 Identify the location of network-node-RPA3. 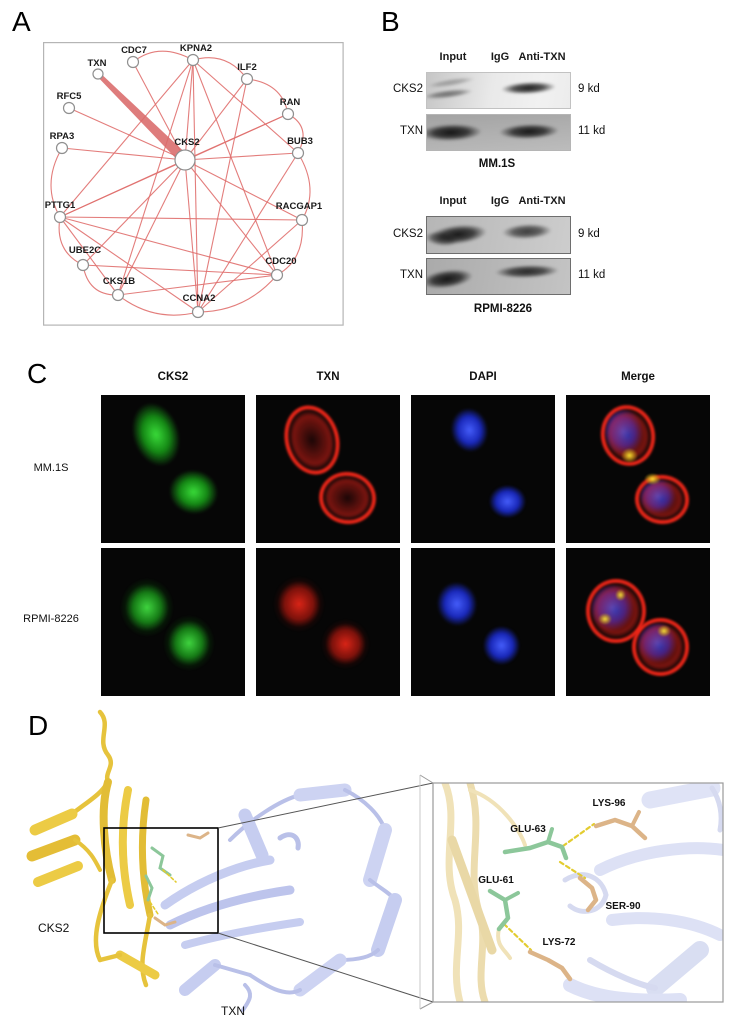
(62, 148).